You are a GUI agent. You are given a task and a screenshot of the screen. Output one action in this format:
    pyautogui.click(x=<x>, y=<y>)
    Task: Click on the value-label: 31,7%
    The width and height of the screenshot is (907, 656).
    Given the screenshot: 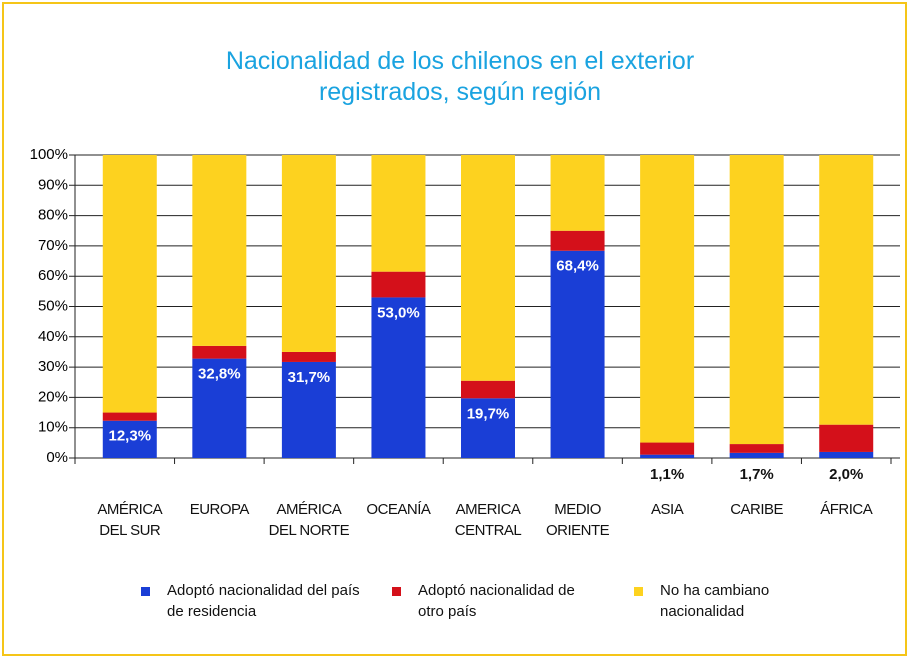 What is the action you would take?
    pyautogui.click(x=309, y=377)
    